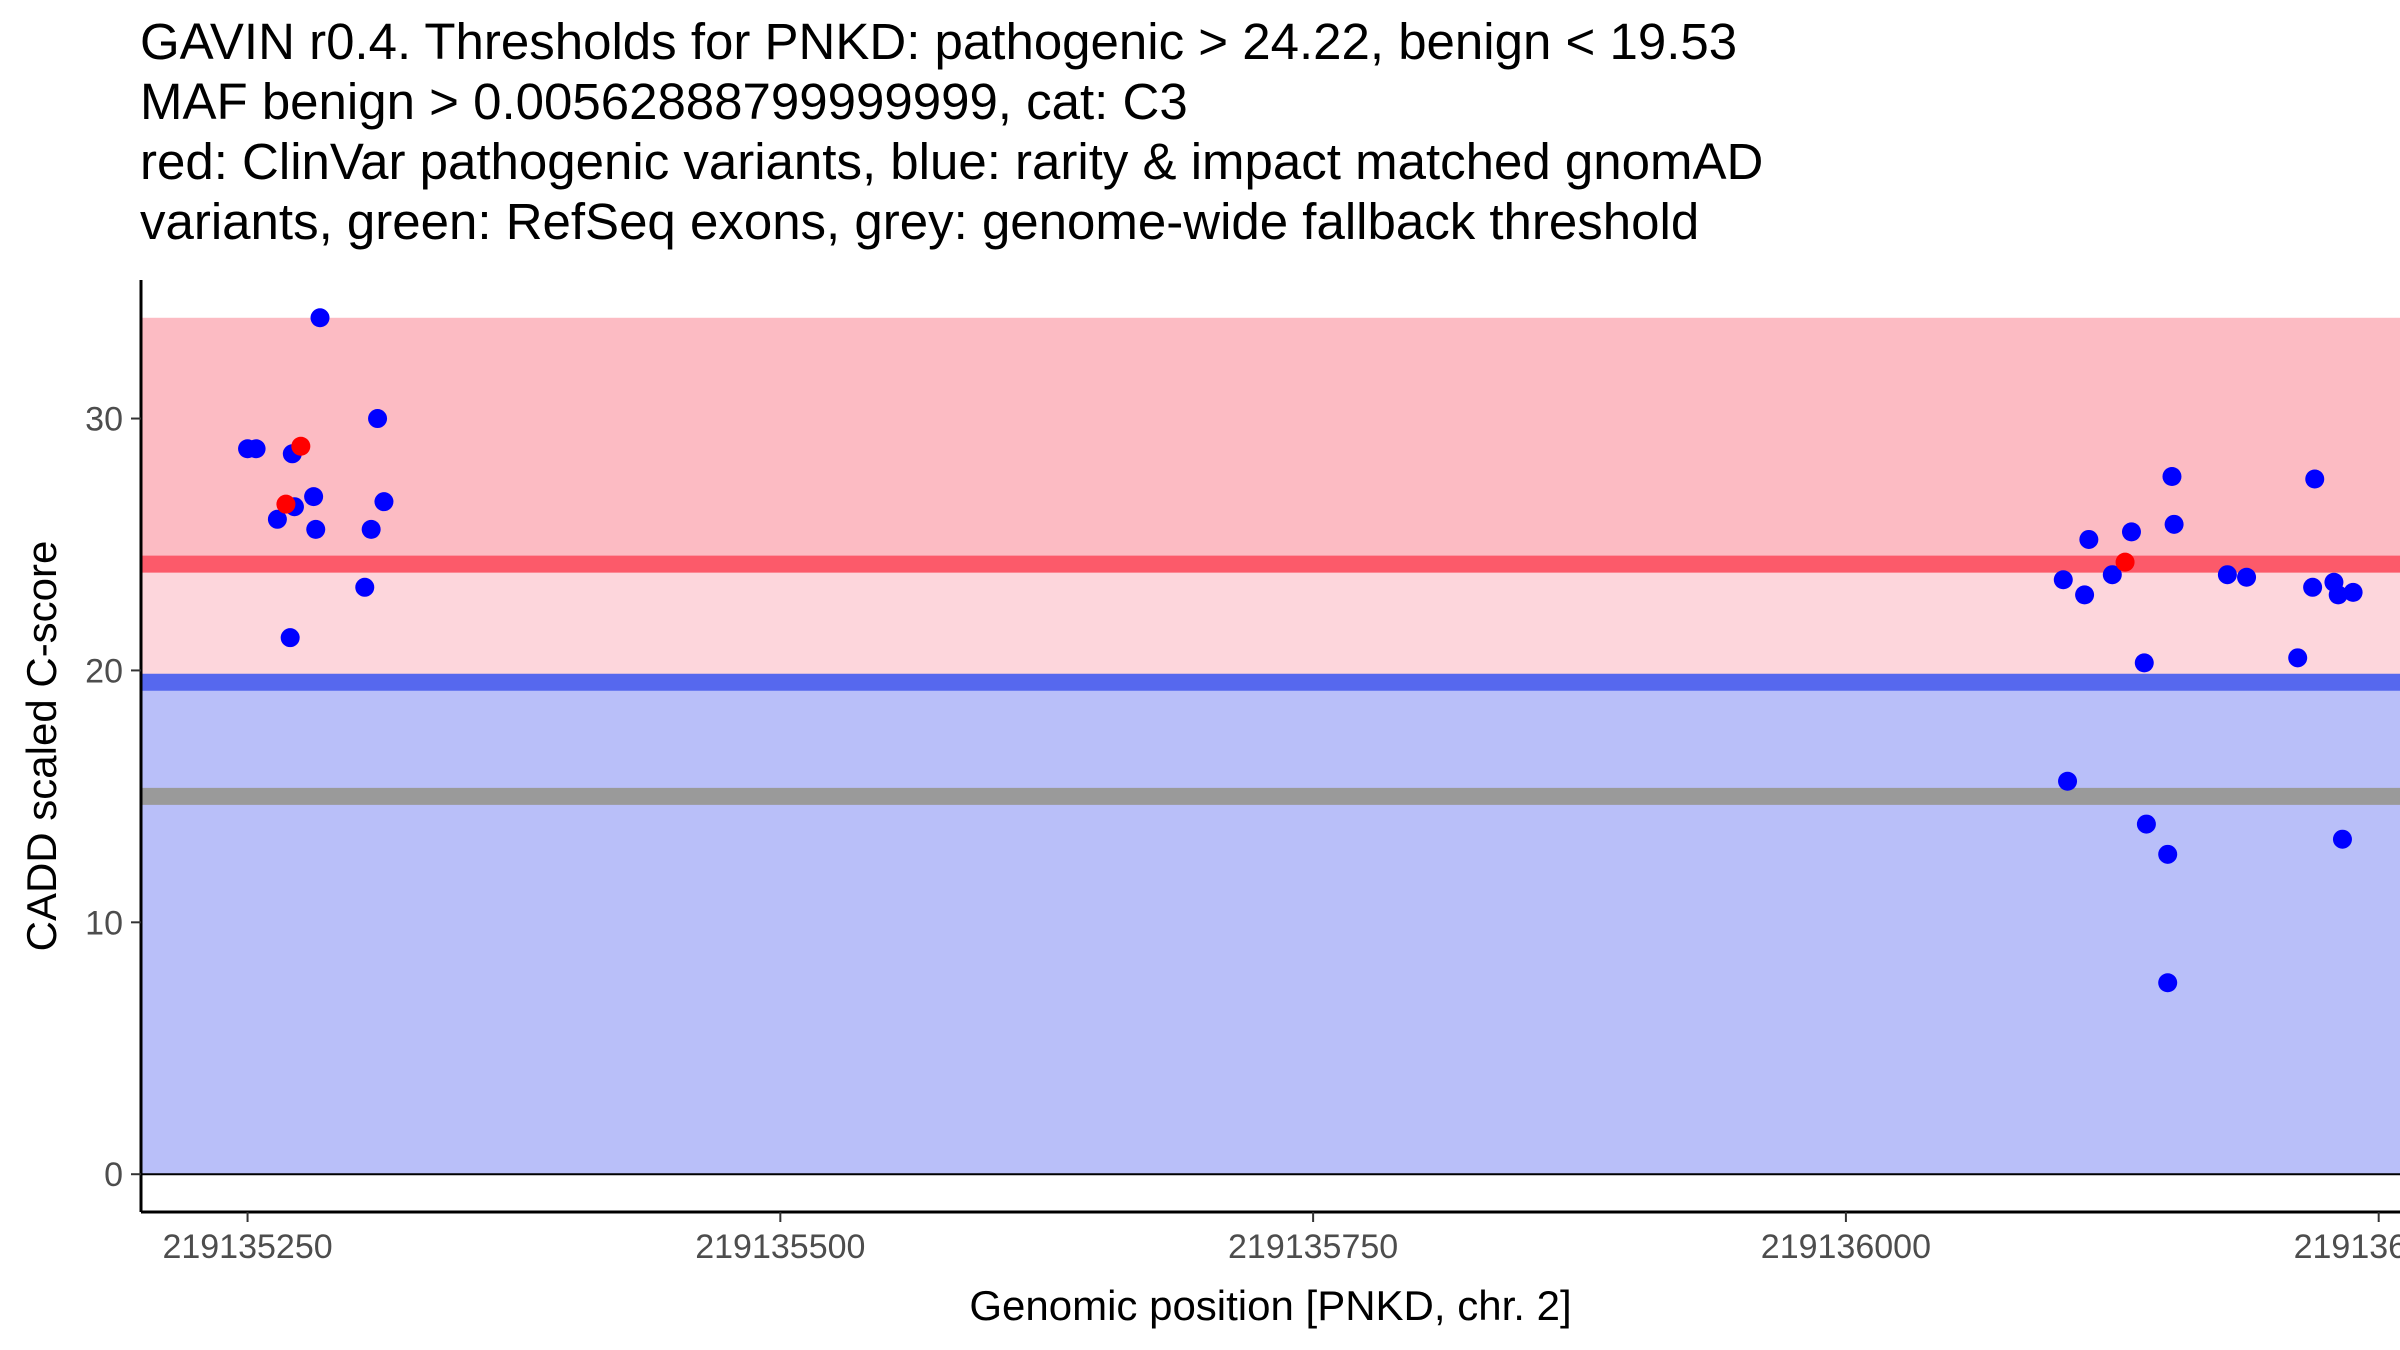 This screenshot has width=2400, height=1350. I want to click on x-tick-label: 219135500, so click(780, 1247).